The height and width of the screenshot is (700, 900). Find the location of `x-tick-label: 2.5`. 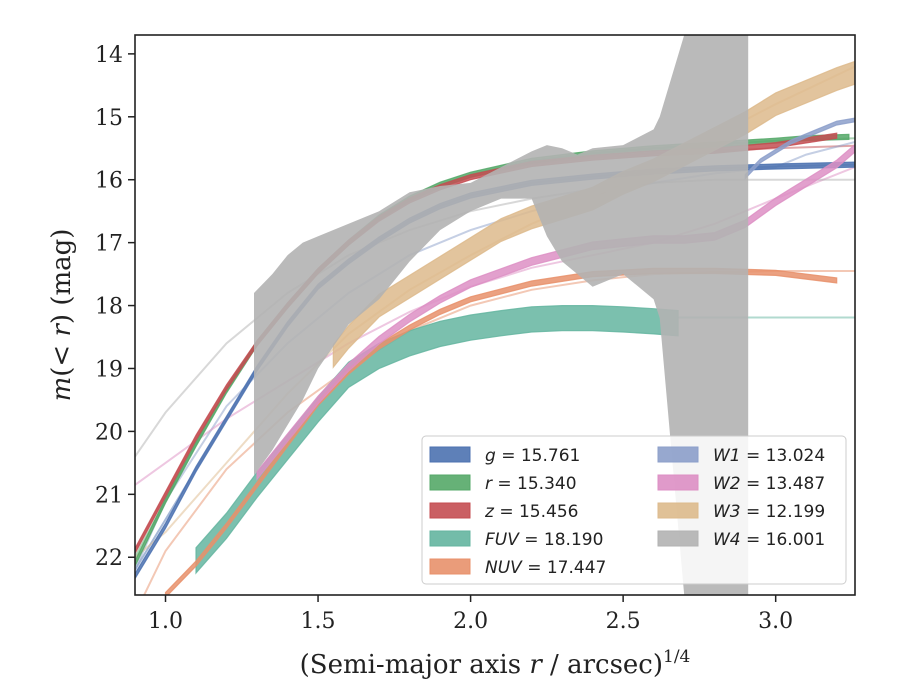

x-tick-label: 2.5 is located at coordinates (623, 621).